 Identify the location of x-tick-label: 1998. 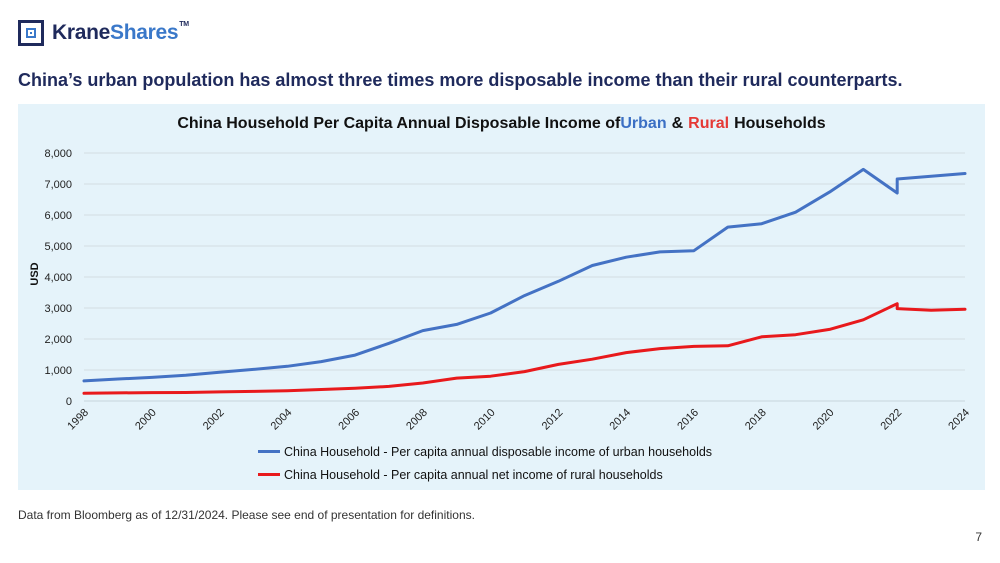
(78, 420).